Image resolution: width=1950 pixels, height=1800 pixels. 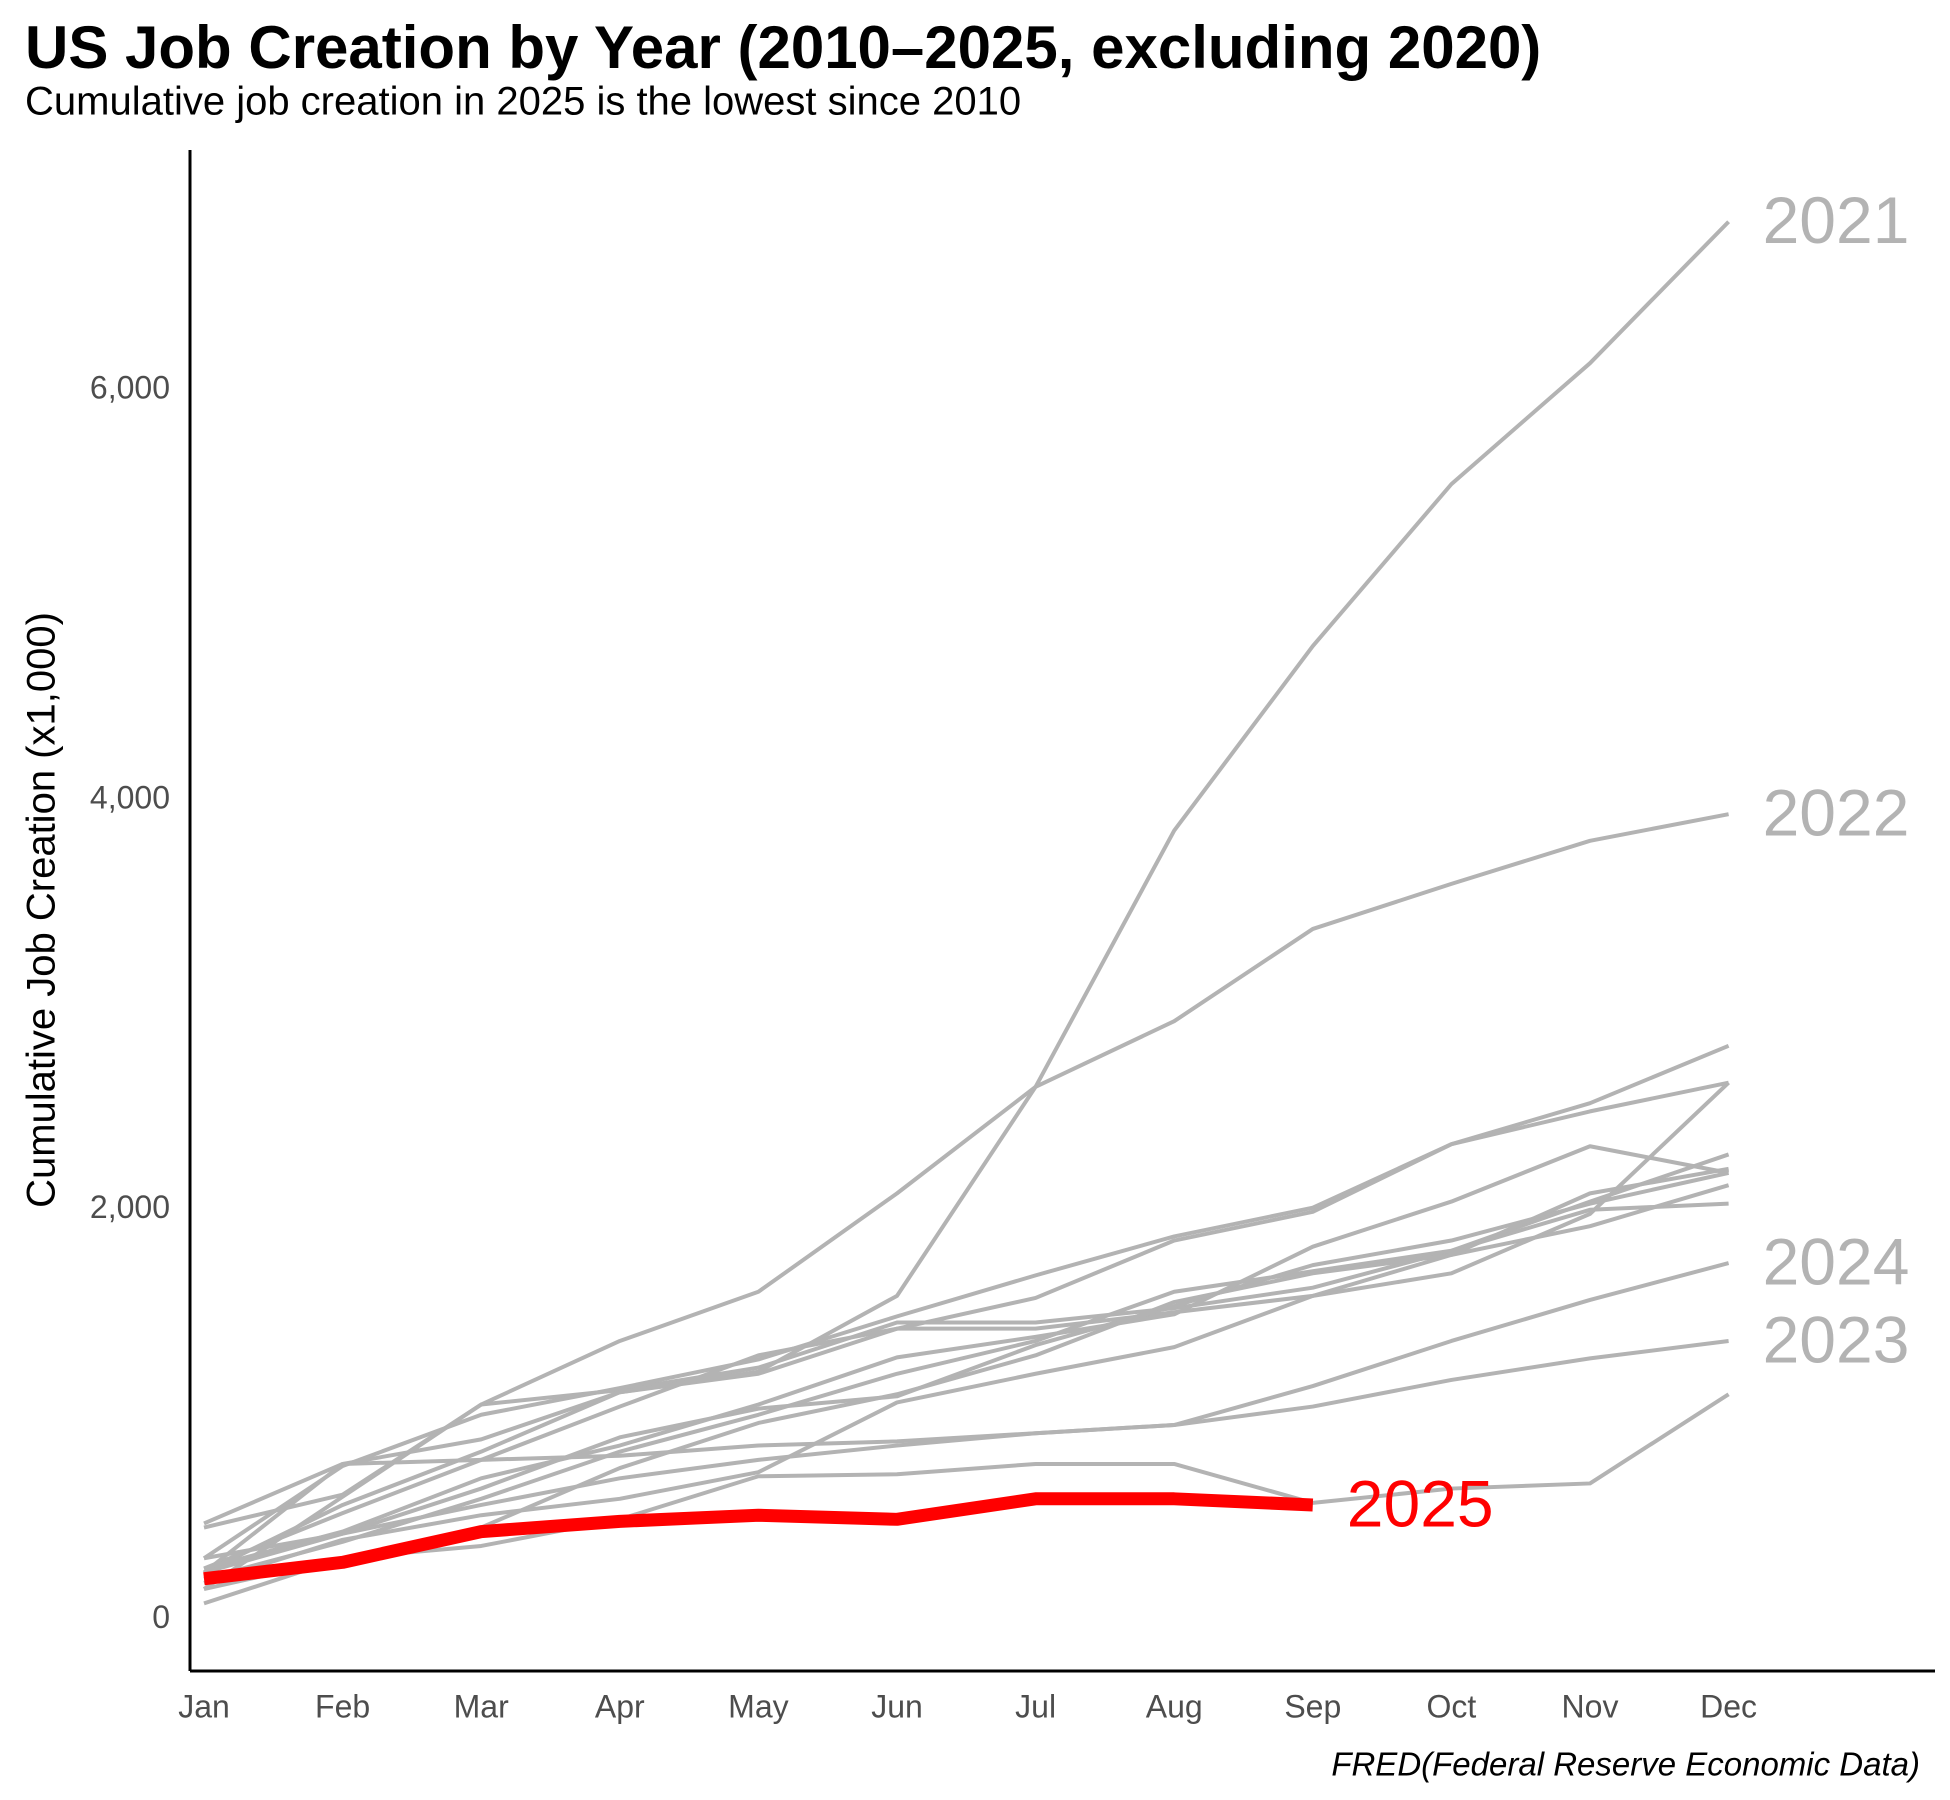 I want to click on x-tick-label: Dec, so click(x=1728, y=1706).